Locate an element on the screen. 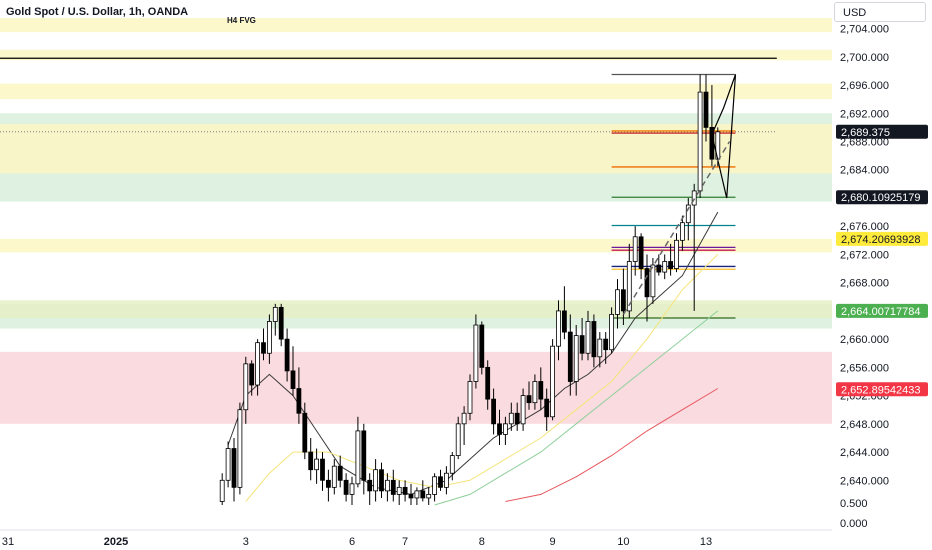 The height and width of the screenshot is (550, 932). y-tick-label: 2,676.000 is located at coordinates (864, 227).